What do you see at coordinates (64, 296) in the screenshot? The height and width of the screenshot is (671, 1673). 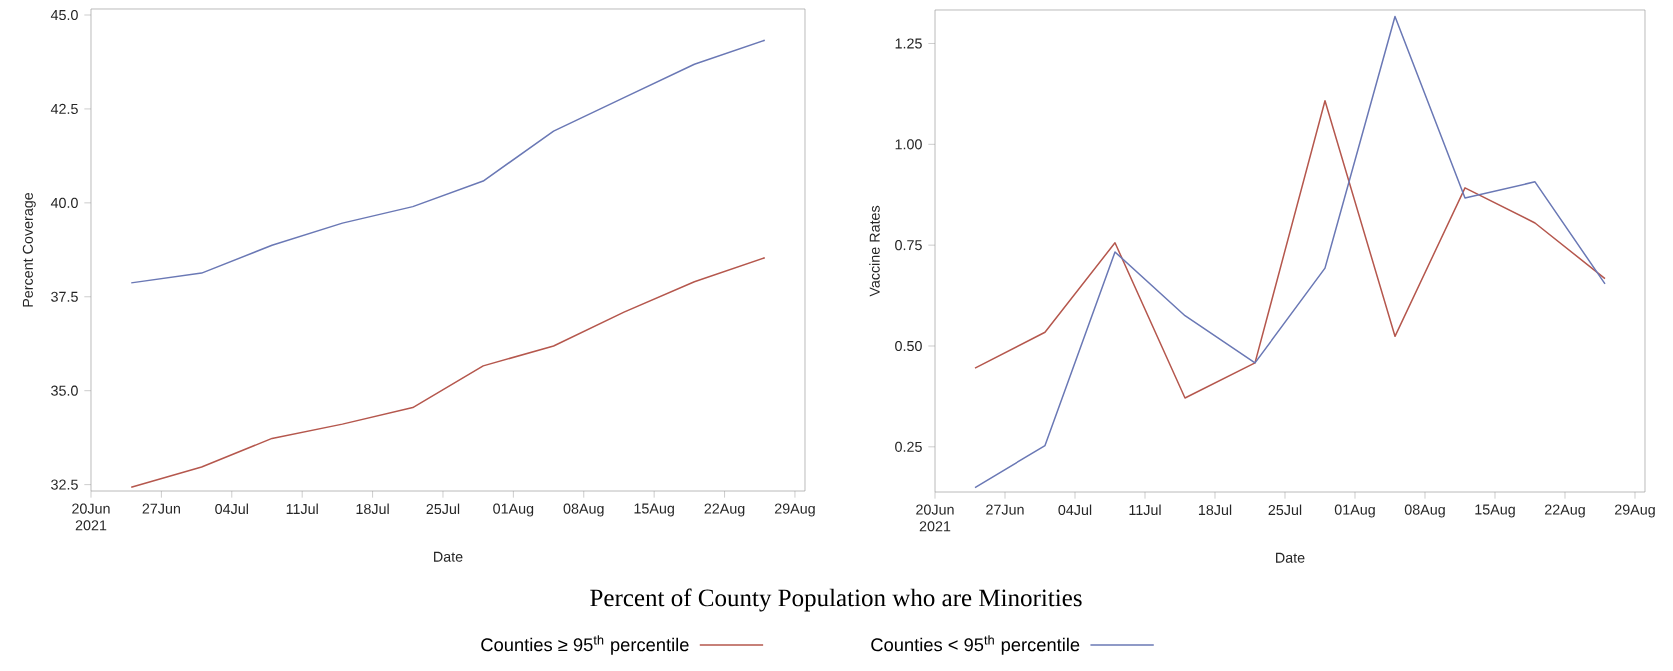 I see `y-tick-label: 37.5` at bounding box center [64, 296].